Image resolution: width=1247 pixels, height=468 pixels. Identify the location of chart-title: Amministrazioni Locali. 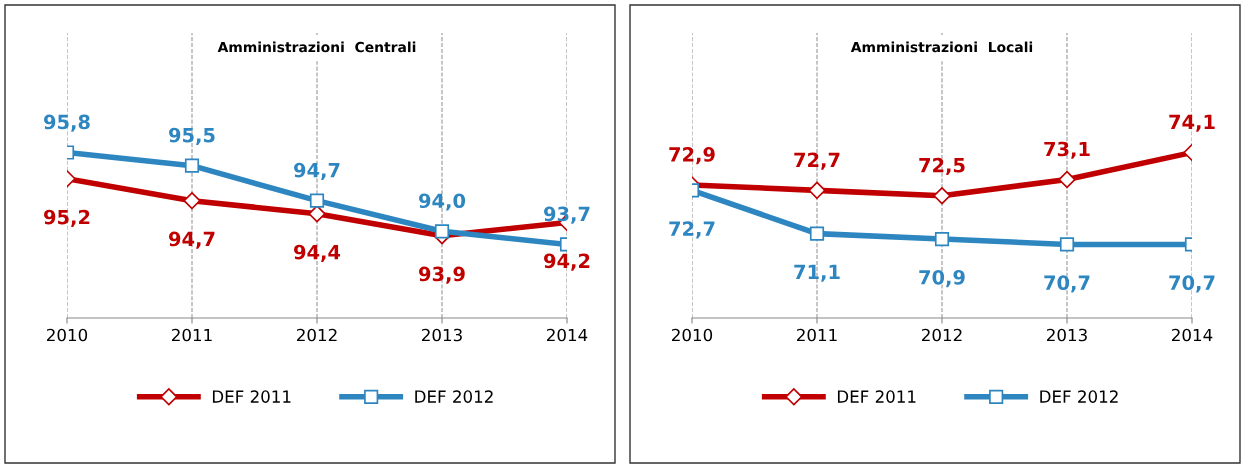
(941, 47).